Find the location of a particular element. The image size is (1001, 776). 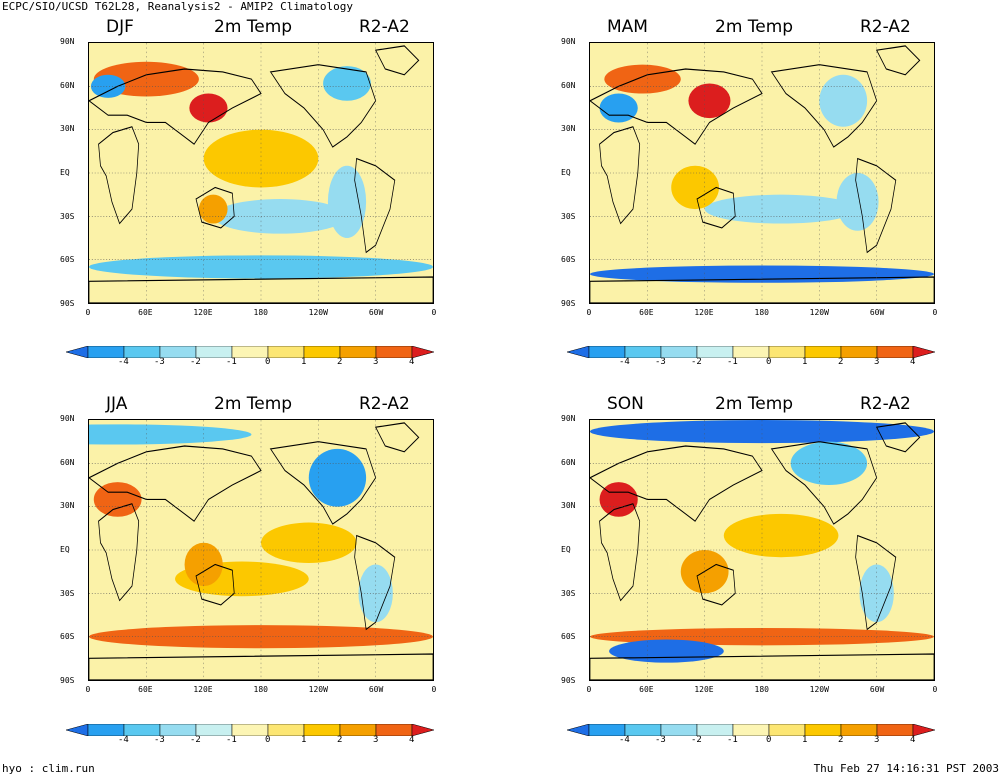

colorbar-label: -1 is located at coordinates (732, 740).